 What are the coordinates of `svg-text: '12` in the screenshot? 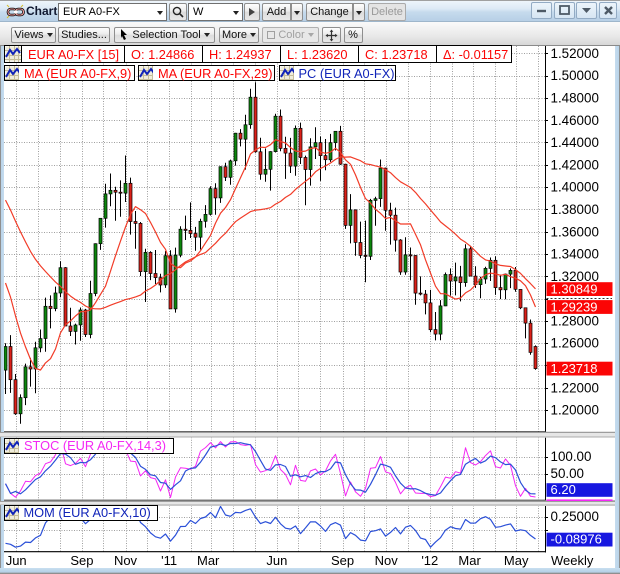 It's located at (429, 560).